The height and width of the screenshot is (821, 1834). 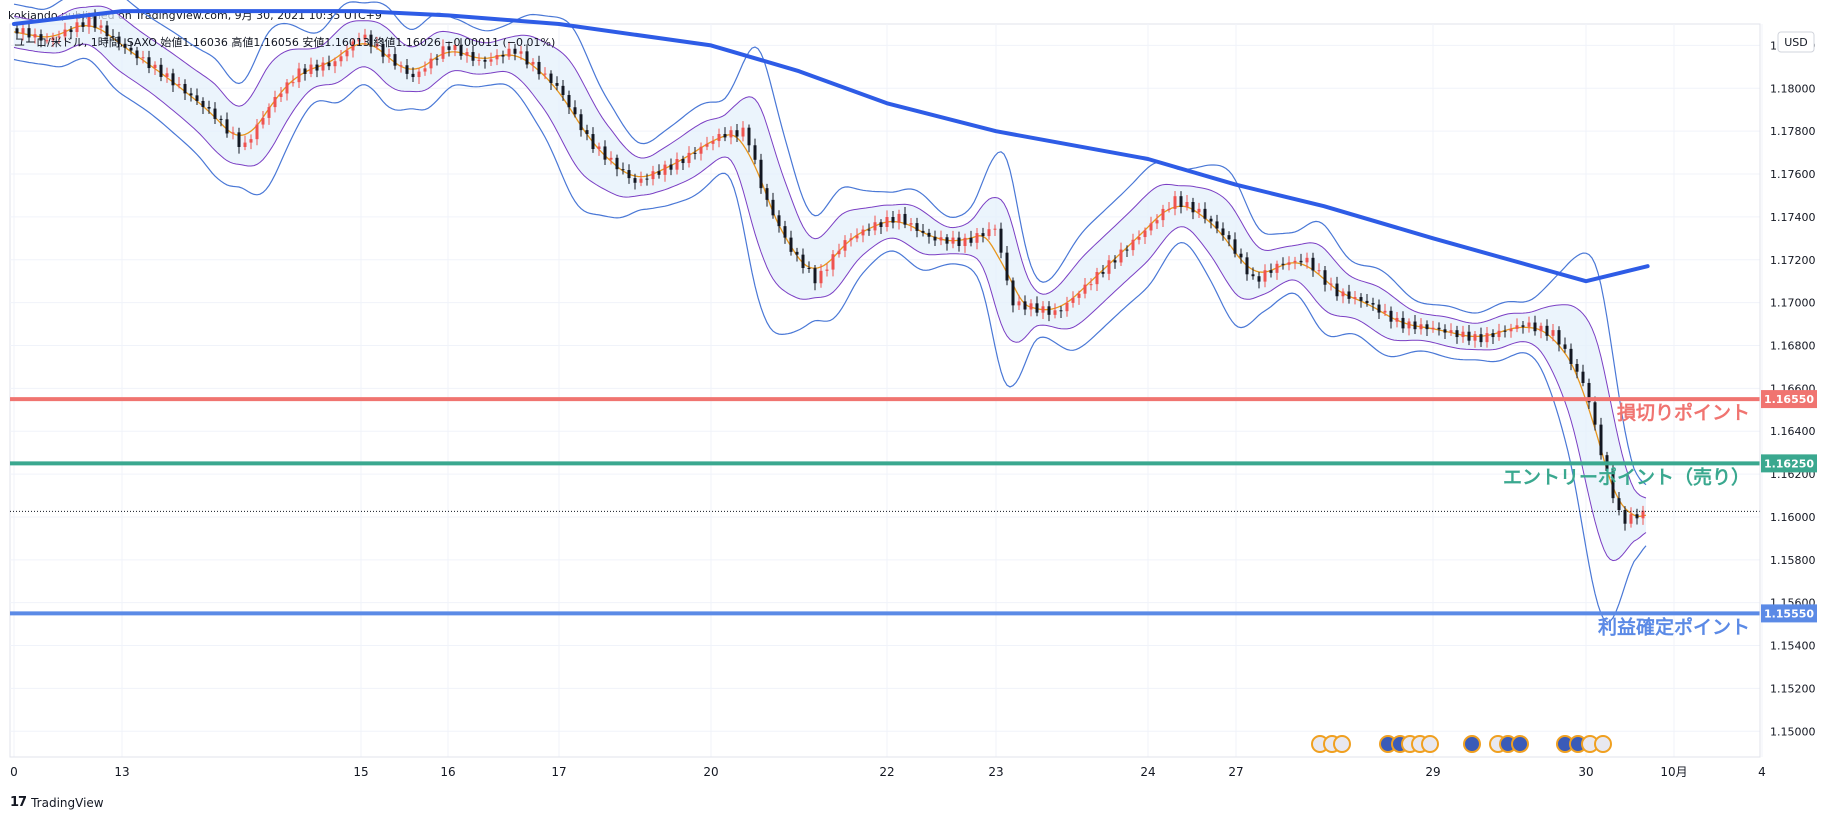 What do you see at coordinates (67, 802) in the screenshot?
I see `footer-brand: TradingView` at bounding box center [67, 802].